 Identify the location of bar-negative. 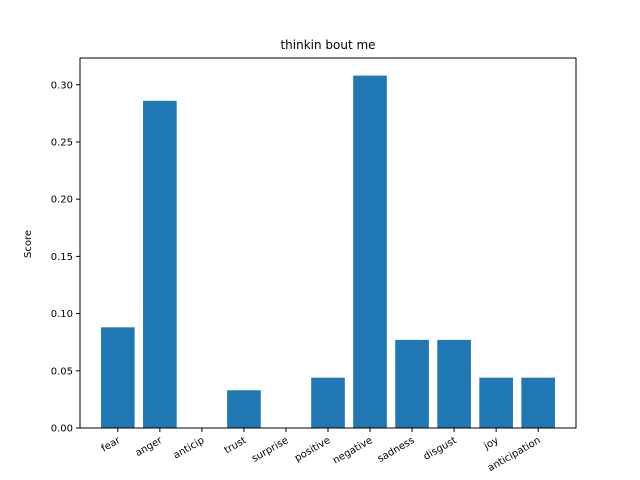
(370, 252).